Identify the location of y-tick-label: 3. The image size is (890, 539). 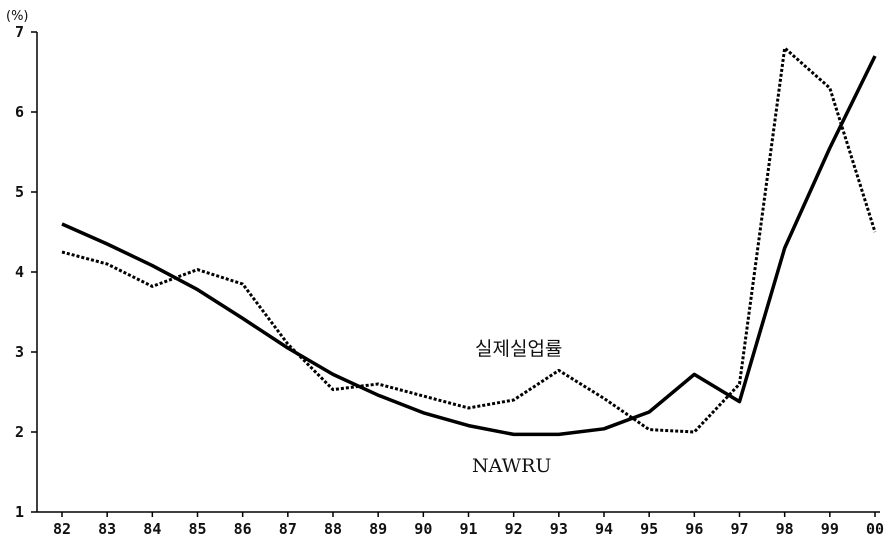
(19, 352).